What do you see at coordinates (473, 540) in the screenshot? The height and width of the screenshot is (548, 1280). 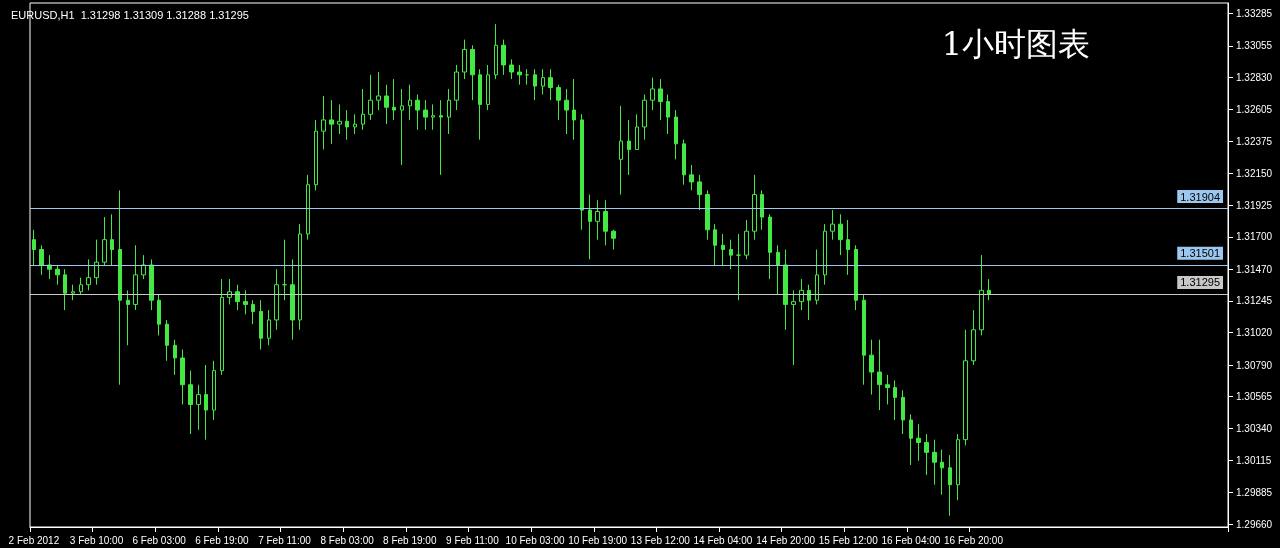 I see `x-tick-label: 9 Feb 11:00` at bounding box center [473, 540].